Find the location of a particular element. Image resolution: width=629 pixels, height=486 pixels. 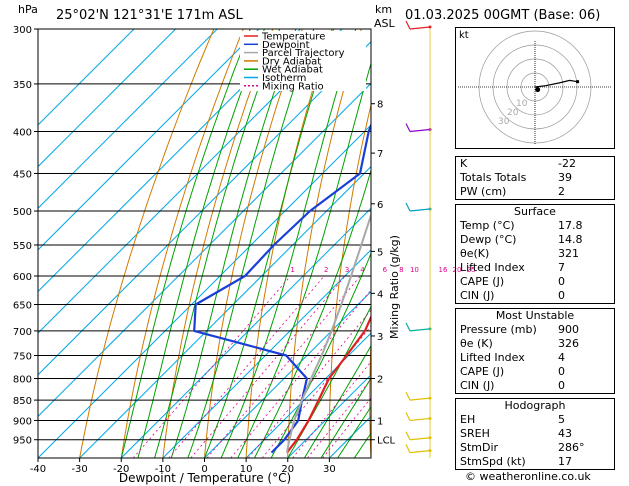

temperature-tick-label: 20 is located at coordinates (287, 469).